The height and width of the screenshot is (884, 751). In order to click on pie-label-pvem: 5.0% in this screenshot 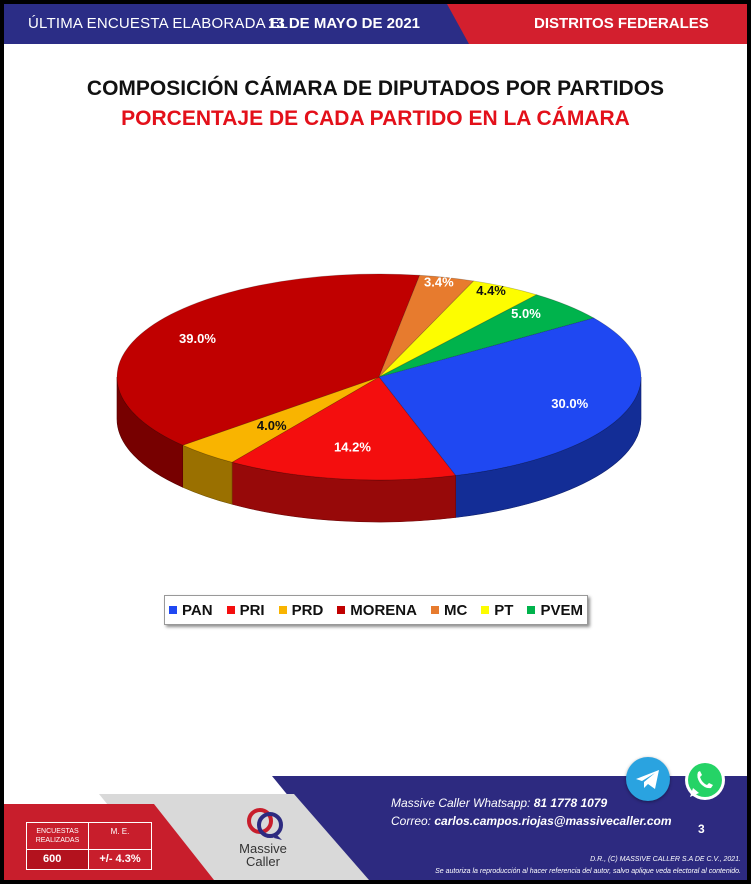, I will do `click(526, 313)`.